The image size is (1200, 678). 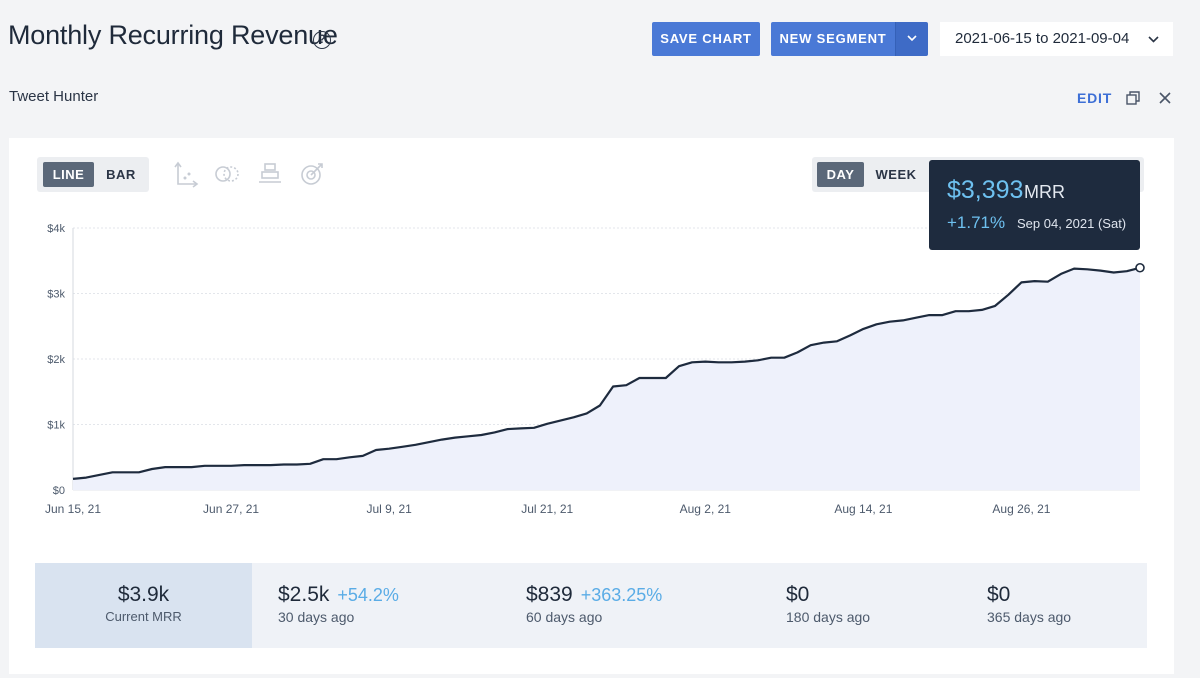 I want to click on stat-60-value: $839, so click(x=549, y=594).